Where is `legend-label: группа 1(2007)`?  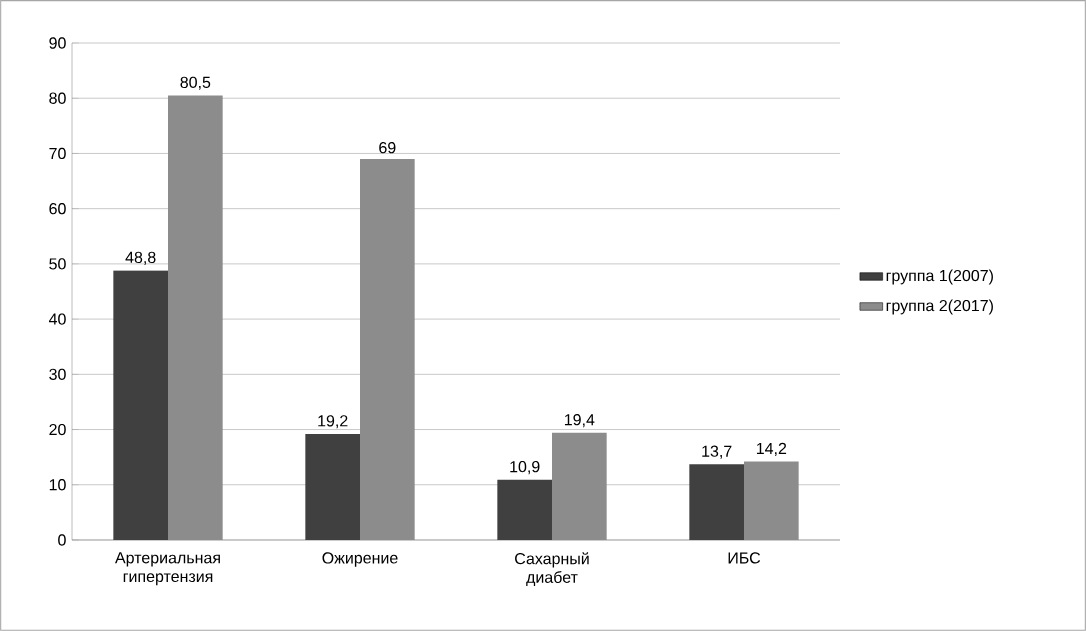 legend-label: группа 1(2007) is located at coordinates (939, 277).